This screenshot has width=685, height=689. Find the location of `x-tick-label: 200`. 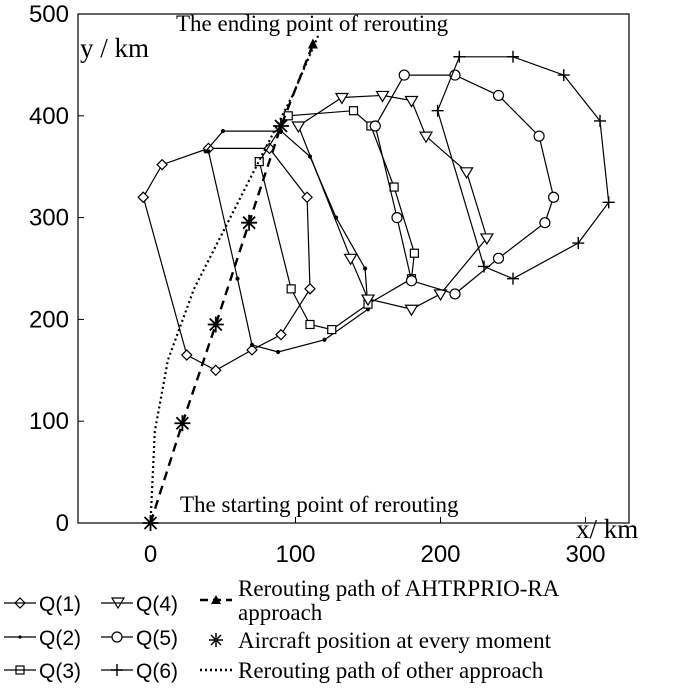

x-tick-label: 200 is located at coordinates (440, 554).